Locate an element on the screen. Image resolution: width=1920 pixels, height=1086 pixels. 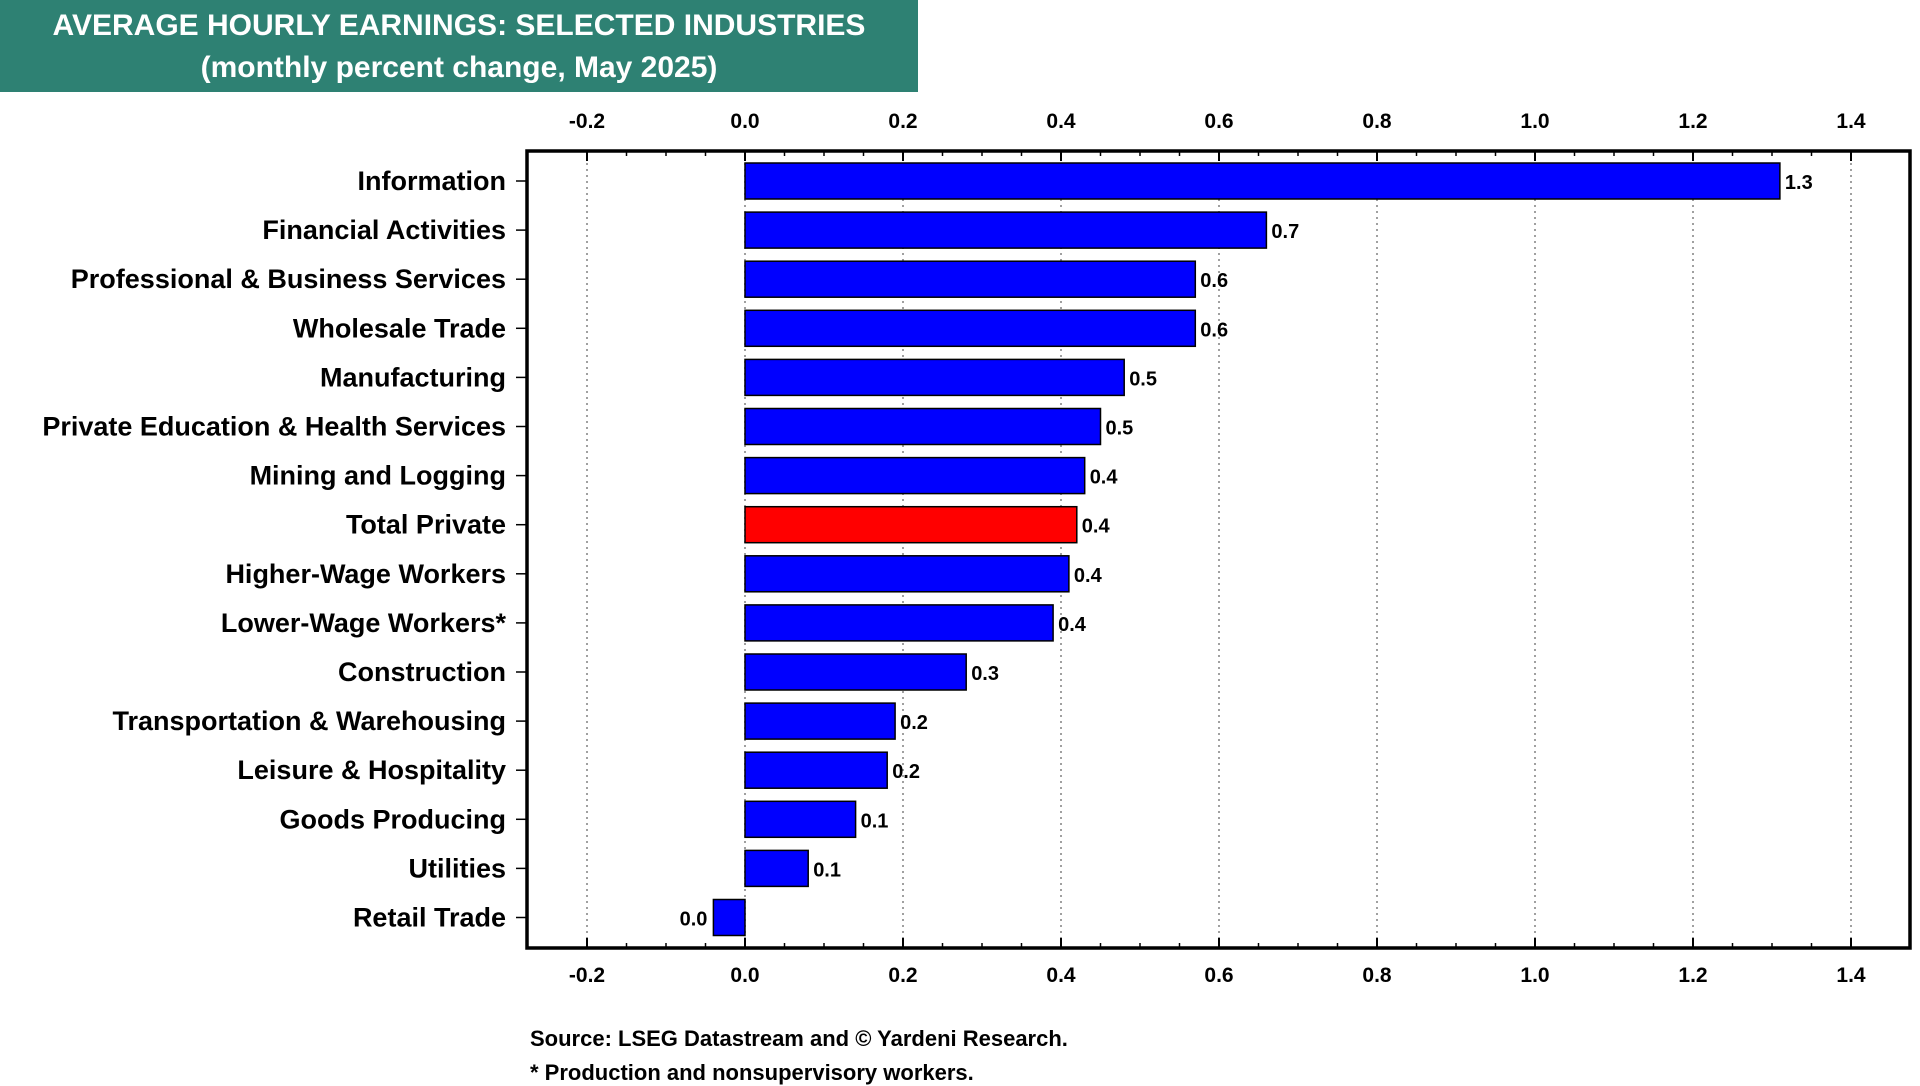
x-tick-label-bottom: -0.2 is located at coordinates (587, 975).